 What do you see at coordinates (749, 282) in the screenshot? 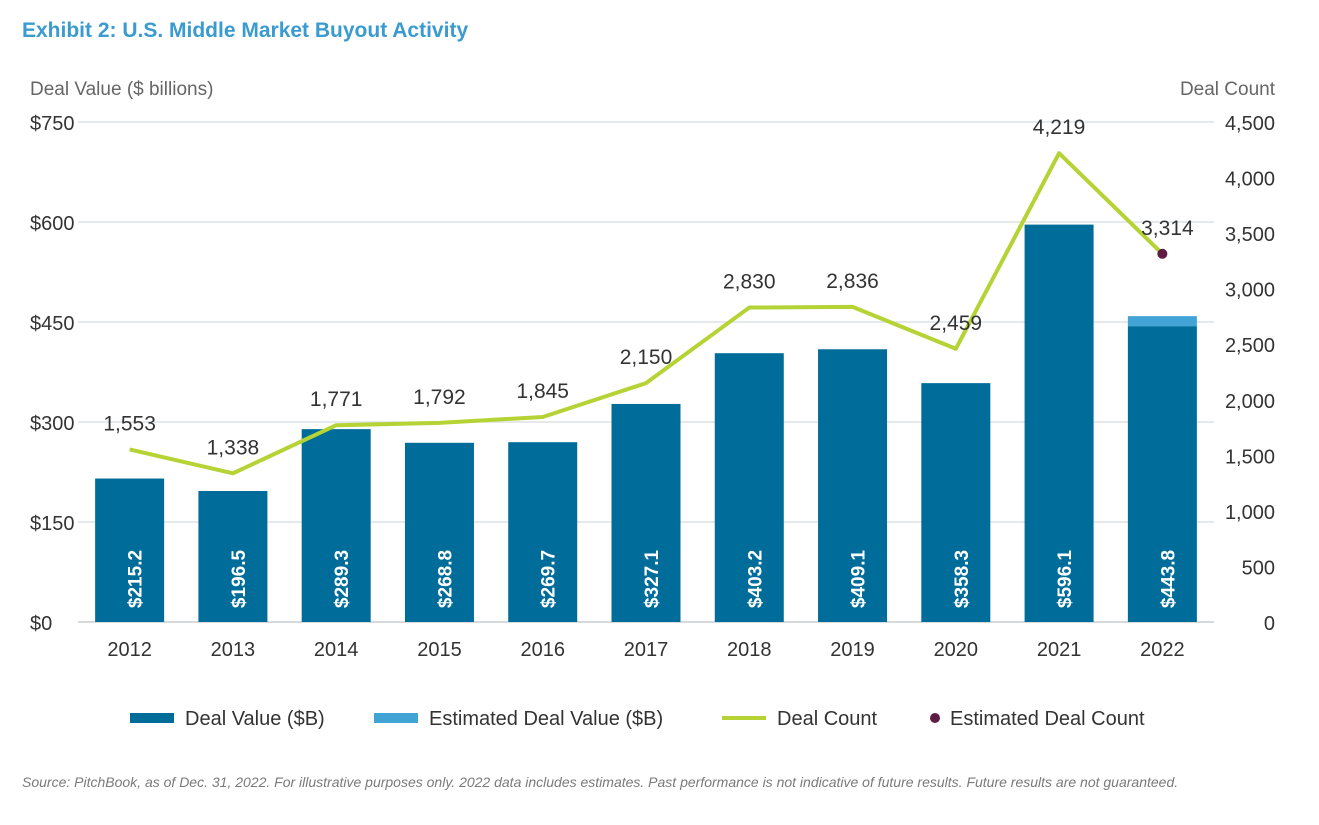
I see `line-data-label: 2,830` at bounding box center [749, 282].